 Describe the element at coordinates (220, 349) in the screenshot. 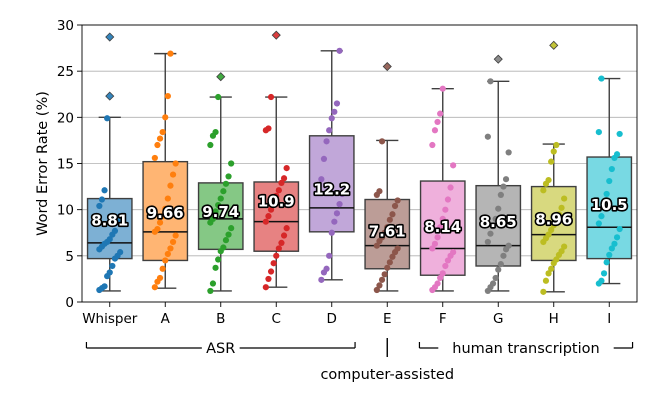

I see `group-label: ASR` at that location.